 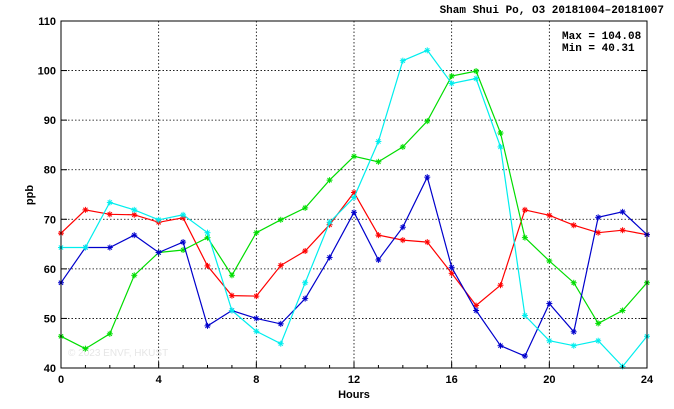 I want to click on chart-title: Sham Shui Po, O3 20181004–20181007, so click(x=552, y=11).